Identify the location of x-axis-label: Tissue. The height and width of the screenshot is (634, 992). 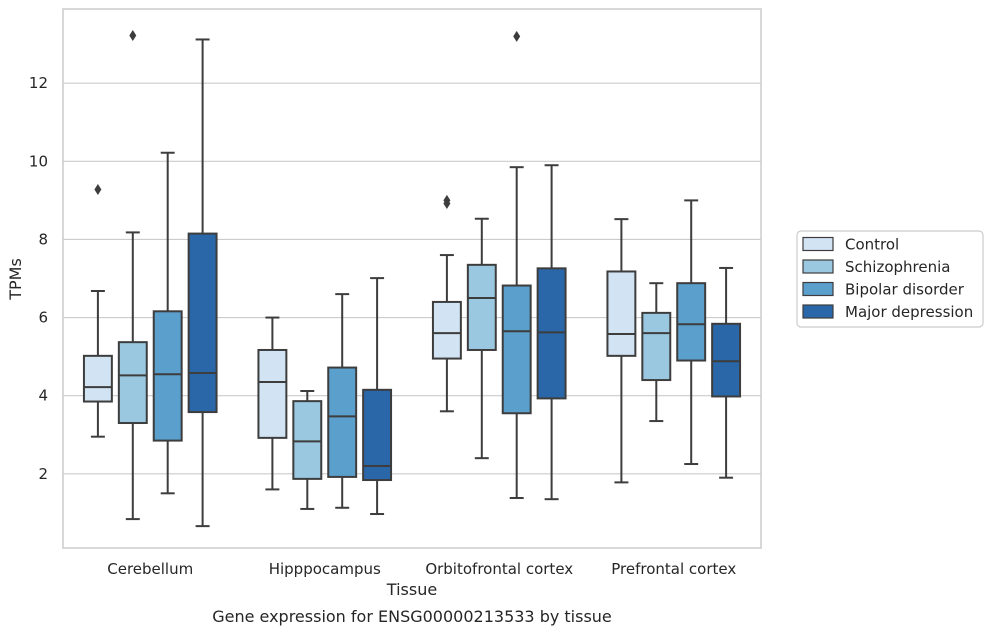
(411, 589).